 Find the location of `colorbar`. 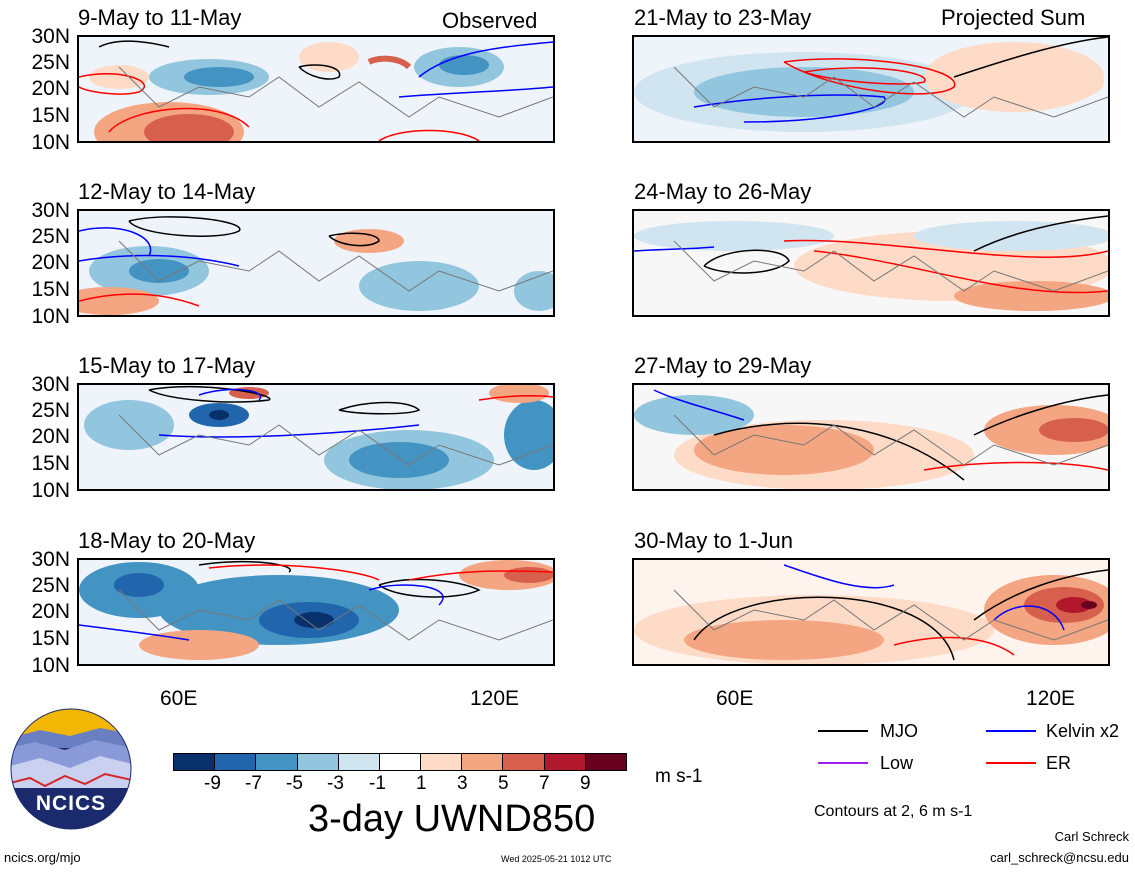

colorbar is located at coordinates (400, 762).